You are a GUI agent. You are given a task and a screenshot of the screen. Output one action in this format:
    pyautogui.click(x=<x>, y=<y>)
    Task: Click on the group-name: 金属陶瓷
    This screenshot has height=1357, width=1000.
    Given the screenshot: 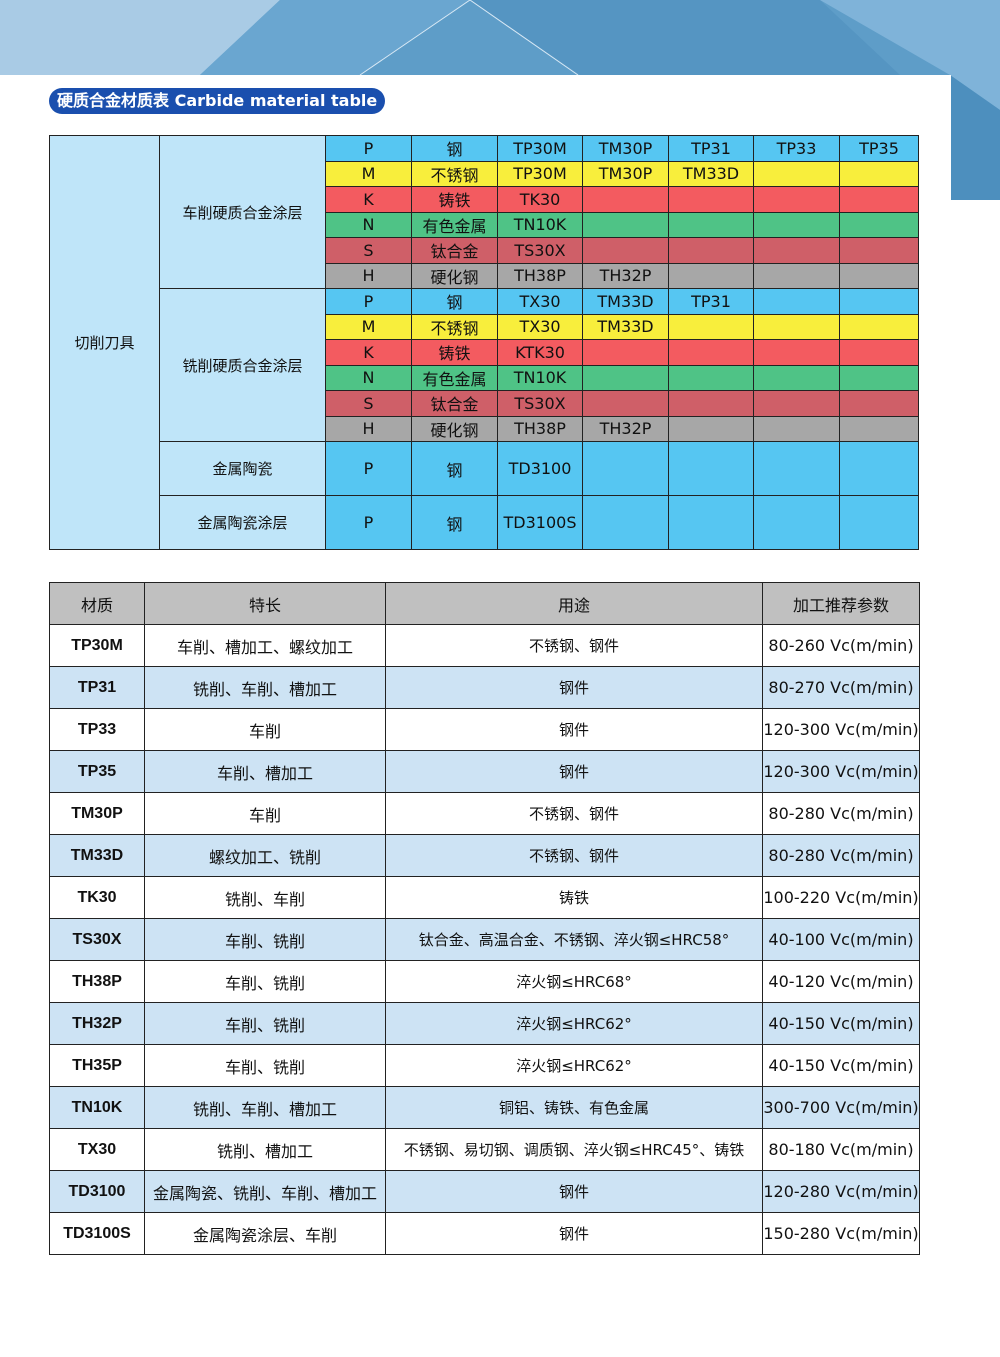 What is the action you would take?
    pyautogui.click(x=242, y=468)
    